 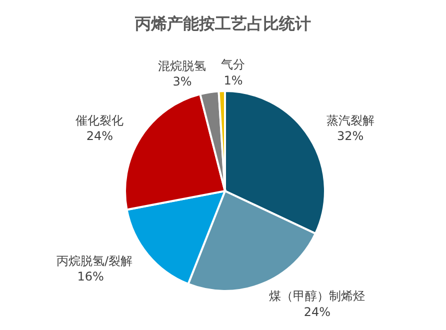 I want to click on slice-label: 混烷脱氢, so click(x=182, y=66).